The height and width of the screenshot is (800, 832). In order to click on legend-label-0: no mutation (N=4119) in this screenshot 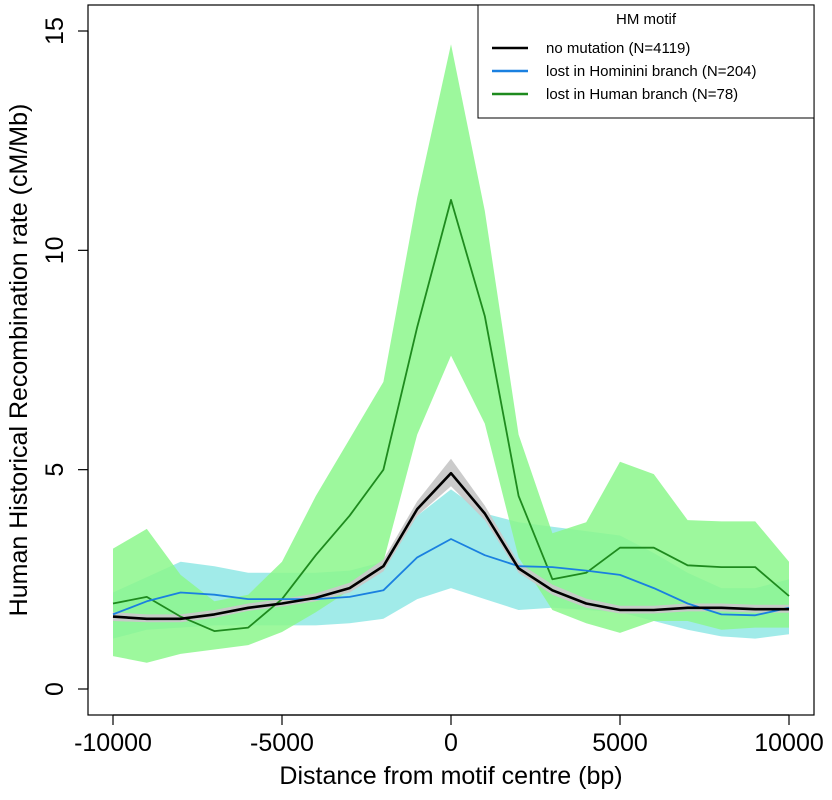, I will do `click(618, 48)`.